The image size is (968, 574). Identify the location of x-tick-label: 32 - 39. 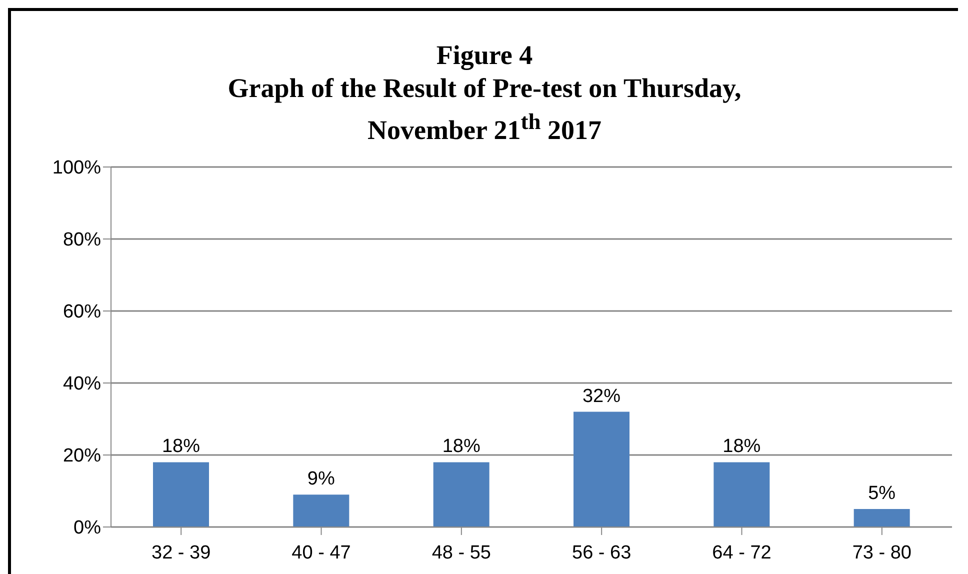
(181, 553).